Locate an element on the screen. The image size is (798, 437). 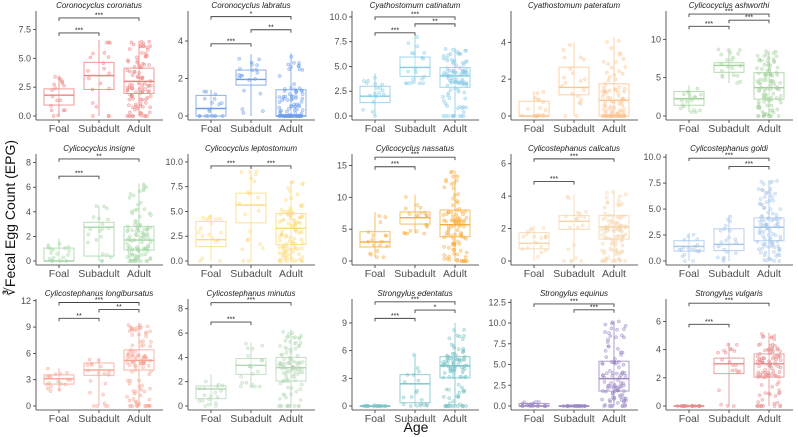
x-tick-label: Subadult is located at coordinates (574, 419).